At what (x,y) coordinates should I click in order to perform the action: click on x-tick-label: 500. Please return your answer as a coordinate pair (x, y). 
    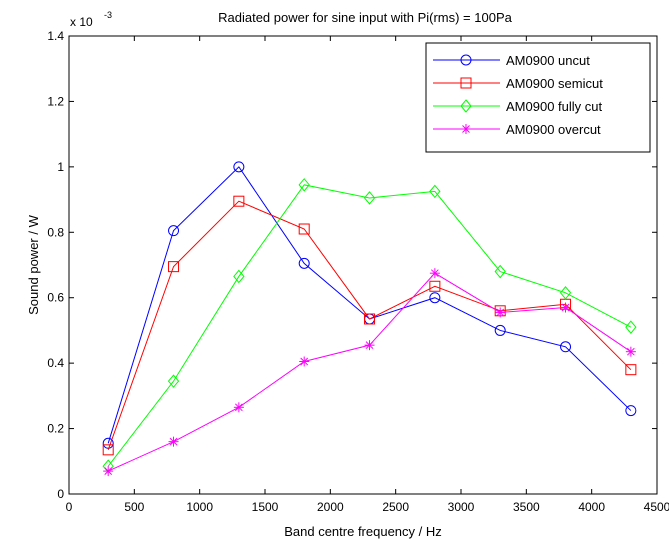
    Looking at the image, I should click on (134, 507).